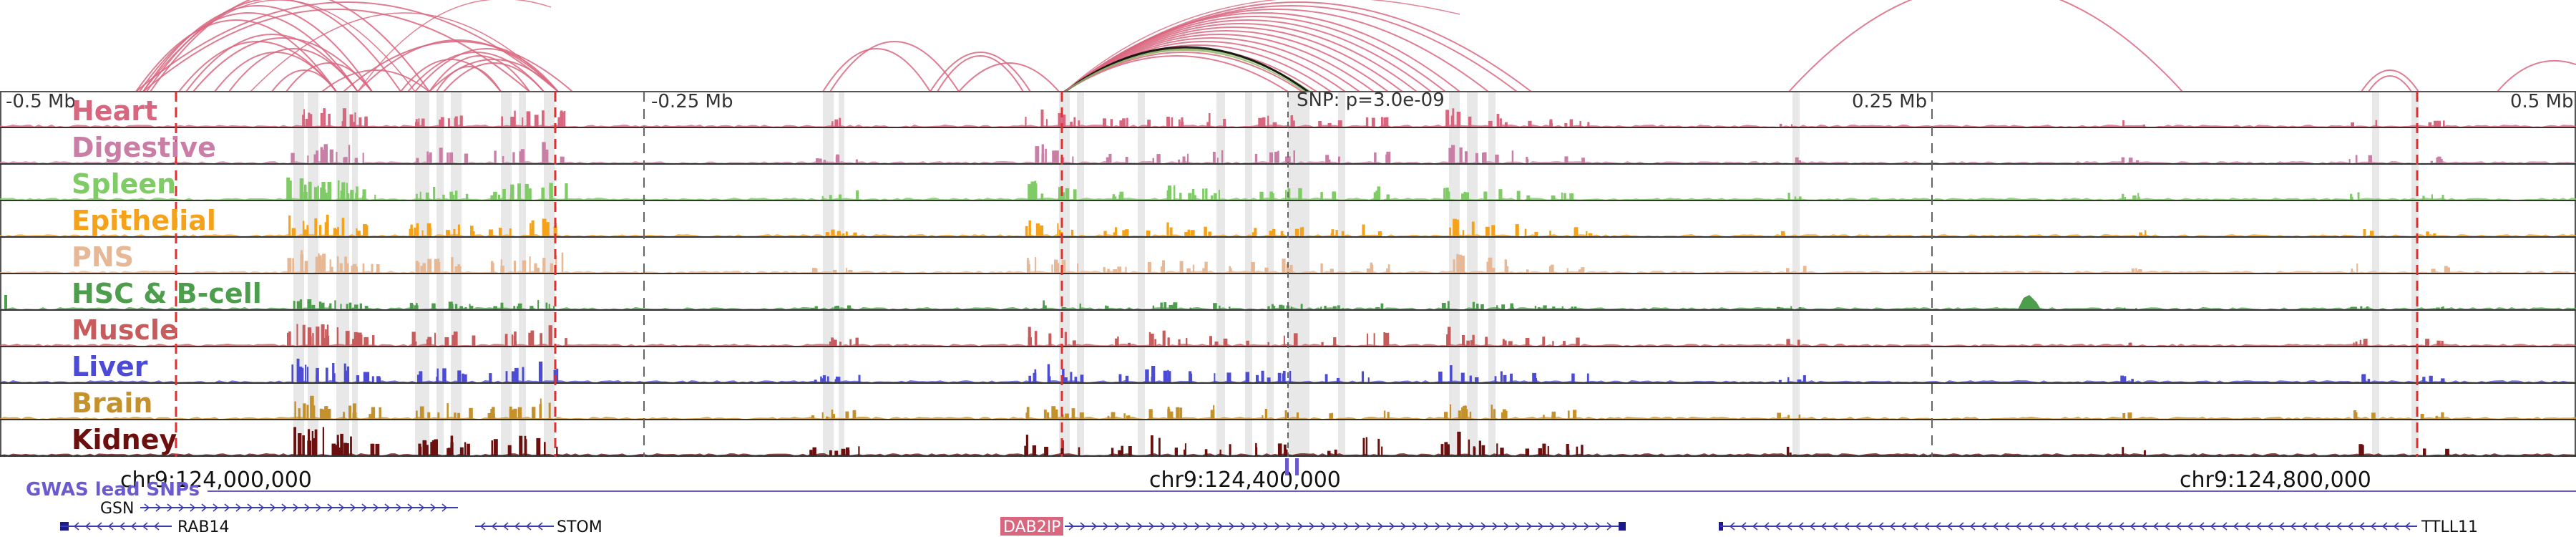 This screenshot has width=2576, height=537. What do you see at coordinates (144, 147) in the screenshot?
I see `track-label-digestive: Digestive` at bounding box center [144, 147].